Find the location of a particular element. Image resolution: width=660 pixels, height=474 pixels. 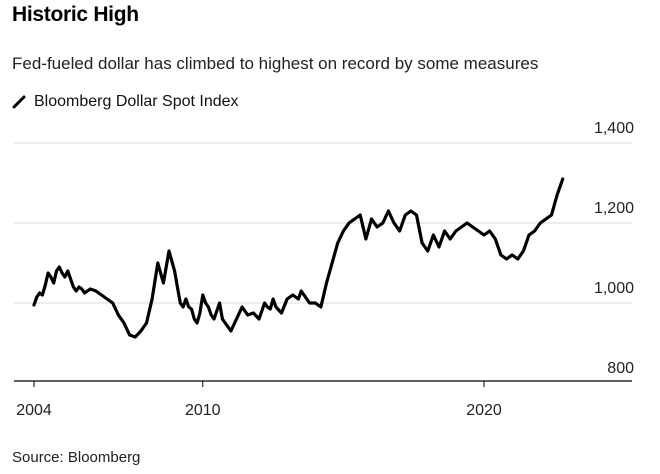

chart-title: Historic High is located at coordinates (75, 14).